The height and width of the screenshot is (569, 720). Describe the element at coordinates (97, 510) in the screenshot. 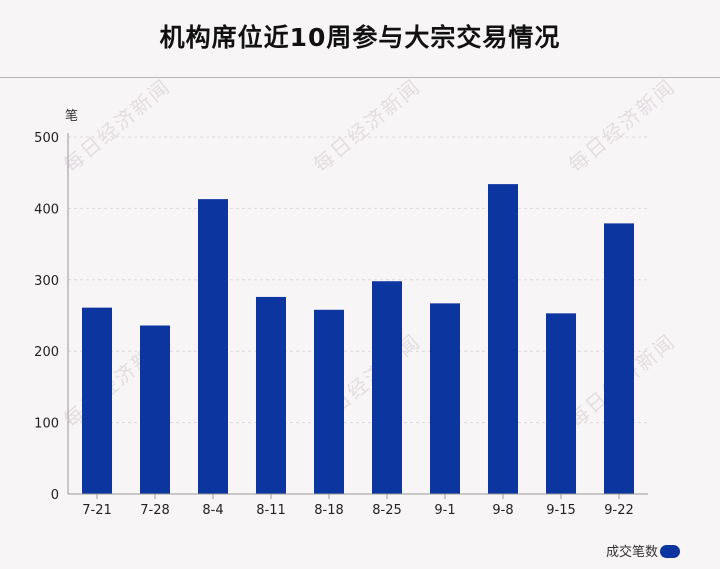

I see `x-tick-label: 7-21` at that location.